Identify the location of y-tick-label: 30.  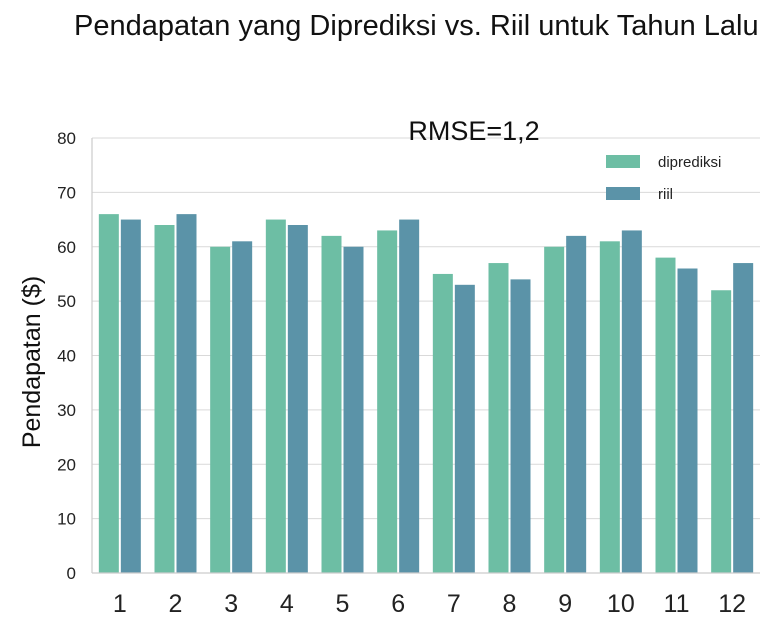
(66, 410).